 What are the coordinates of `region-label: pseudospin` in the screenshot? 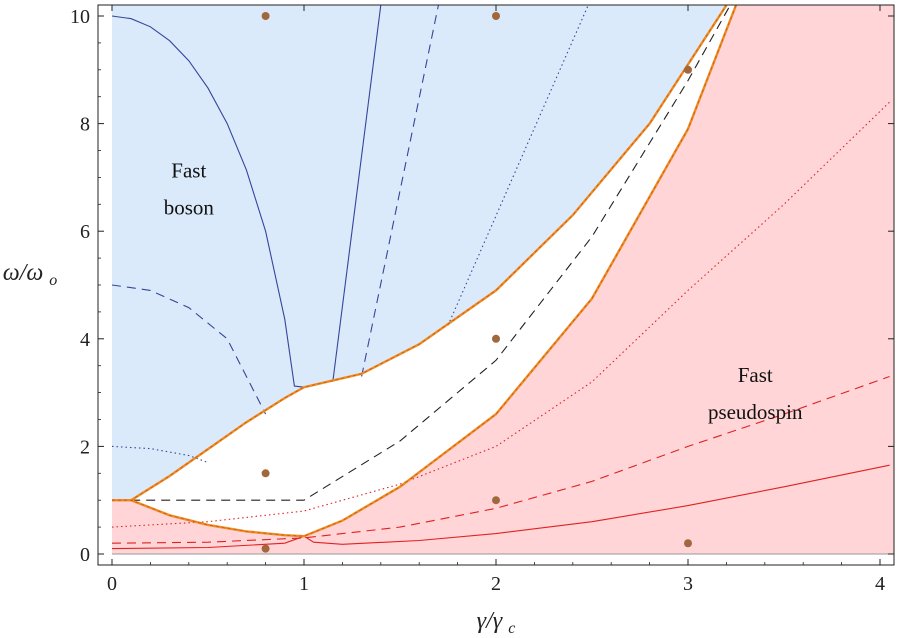 It's located at (755, 412).